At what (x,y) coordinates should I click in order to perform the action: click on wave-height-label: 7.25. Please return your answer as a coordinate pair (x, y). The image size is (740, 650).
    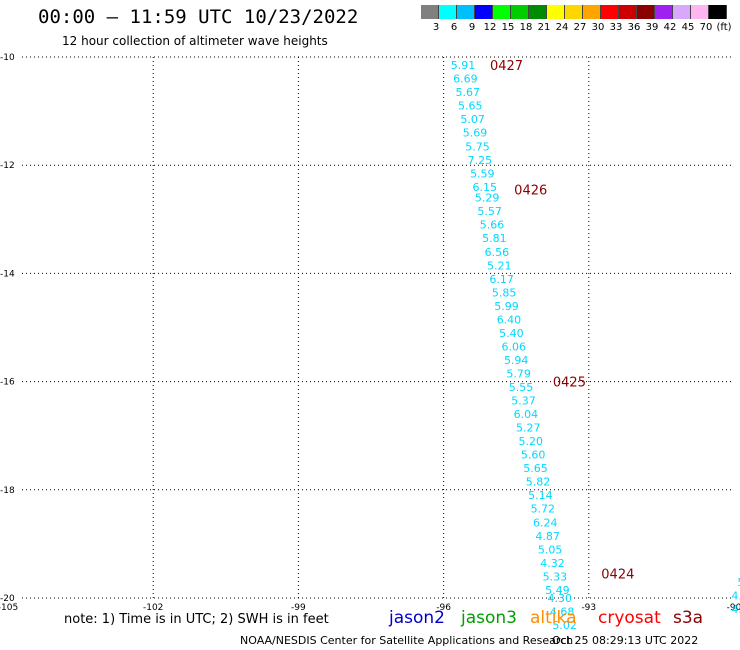
    Looking at the image, I should click on (480, 160).